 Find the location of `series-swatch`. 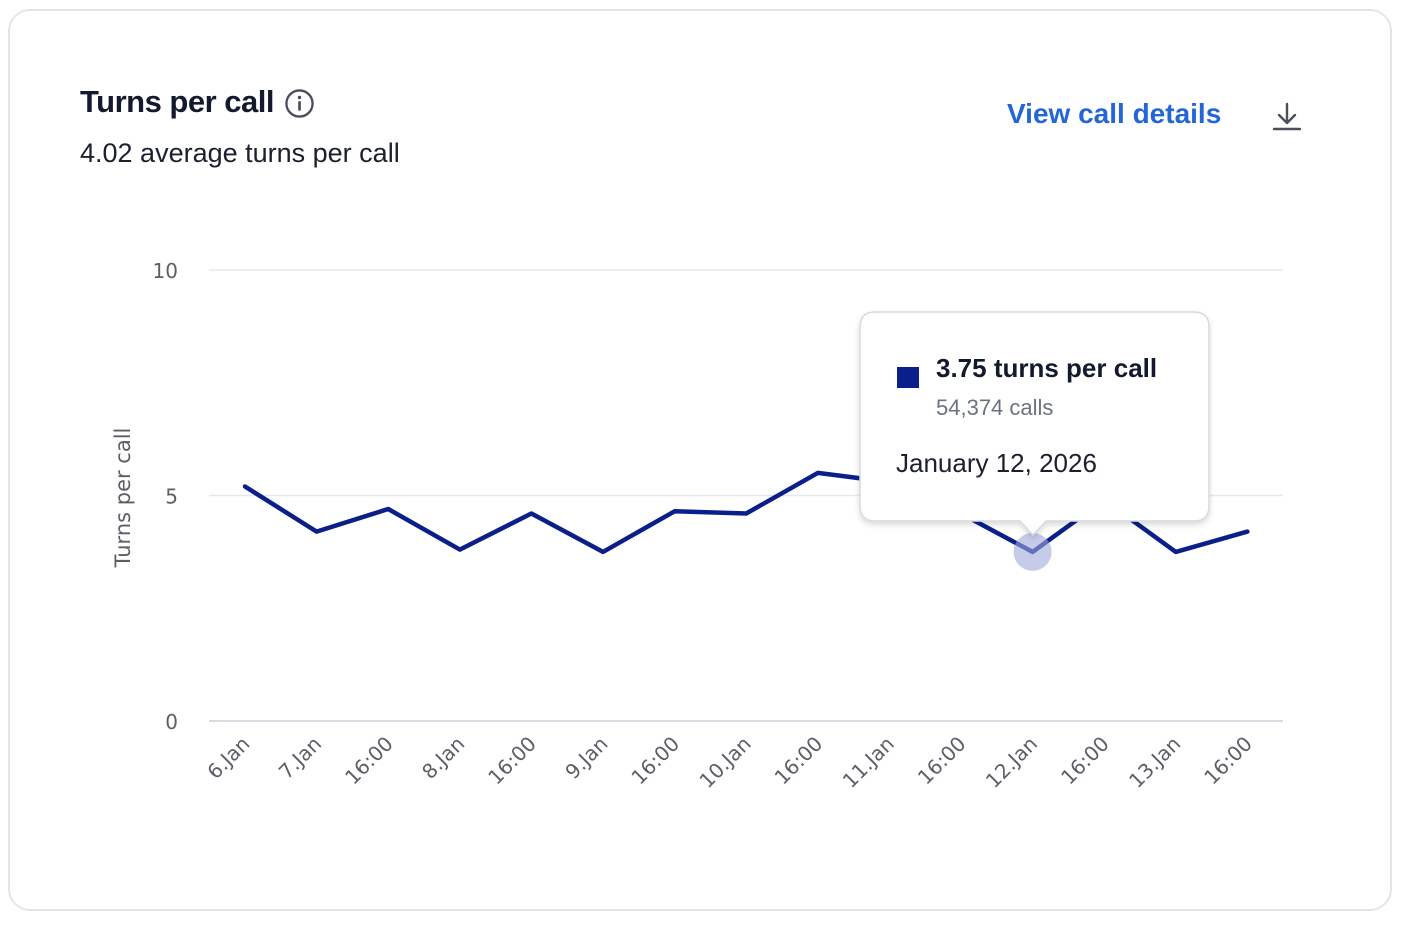

series-swatch is located at coordinates (908, 377).